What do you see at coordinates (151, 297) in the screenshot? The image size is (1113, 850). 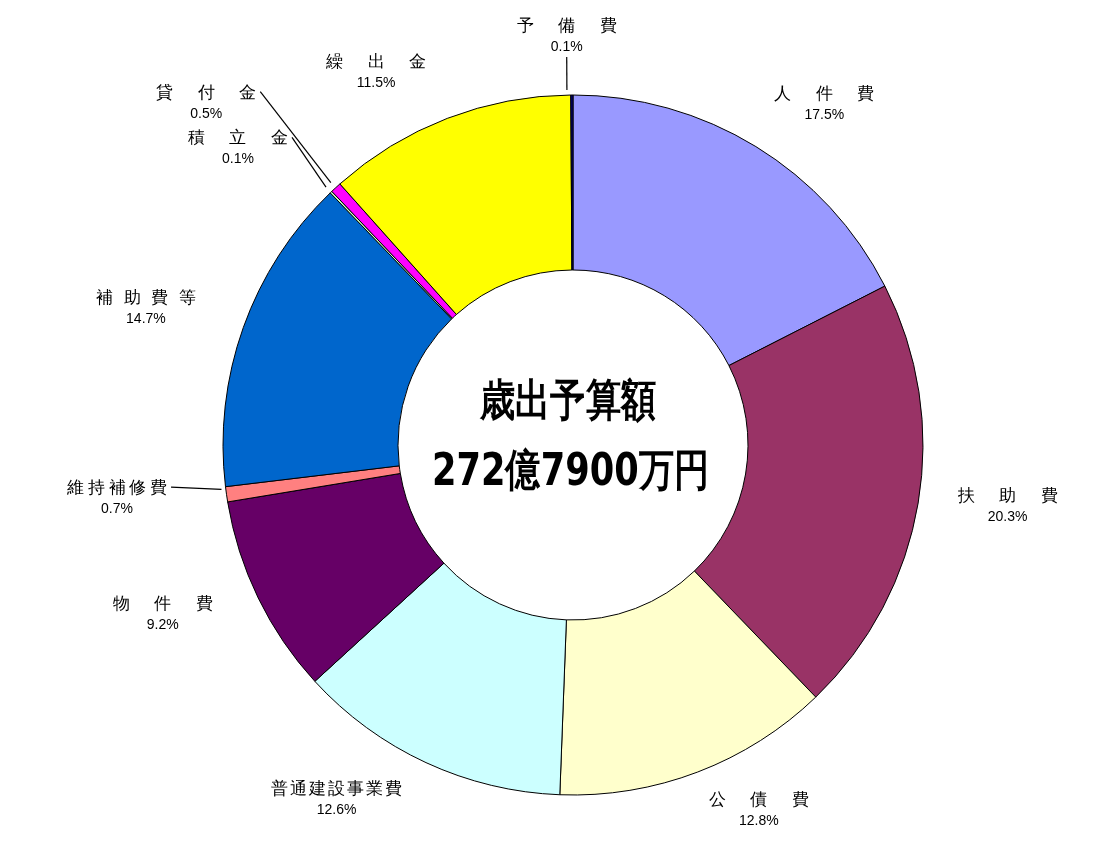 I see `slice-label: 補助費等` at bounding box center [151, 297].